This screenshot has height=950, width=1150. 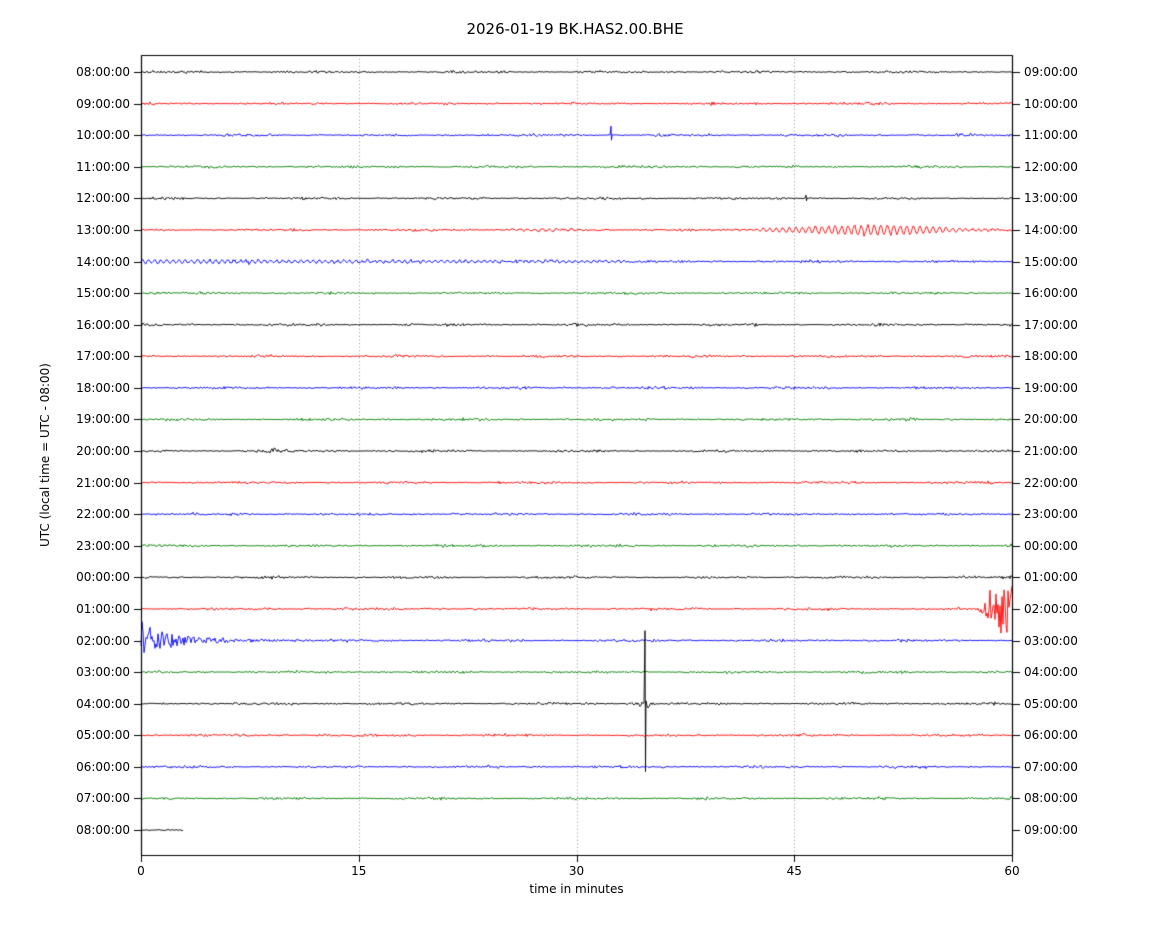 What do you see at coordinates (103, 261) in the screenshot?
I see `y-tick-label-utc-left: 14:00:00` at bounding box center [103, 261].